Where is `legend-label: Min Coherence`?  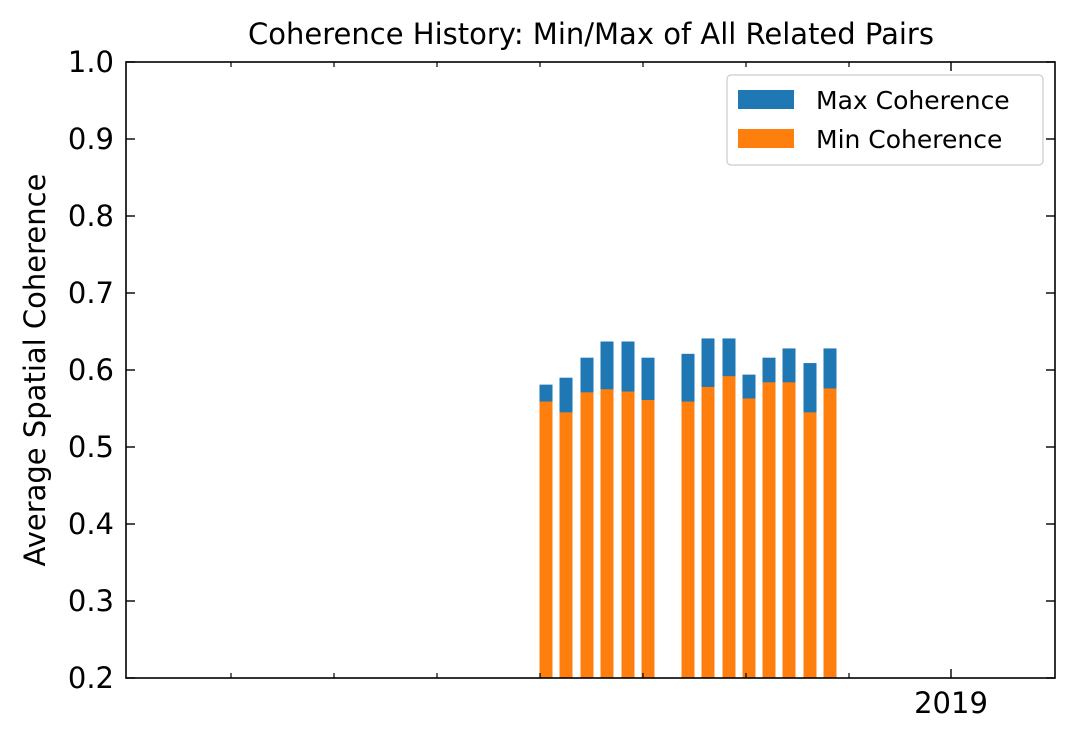
legend-label: Min Coherence is located at coordinates (909, 139).